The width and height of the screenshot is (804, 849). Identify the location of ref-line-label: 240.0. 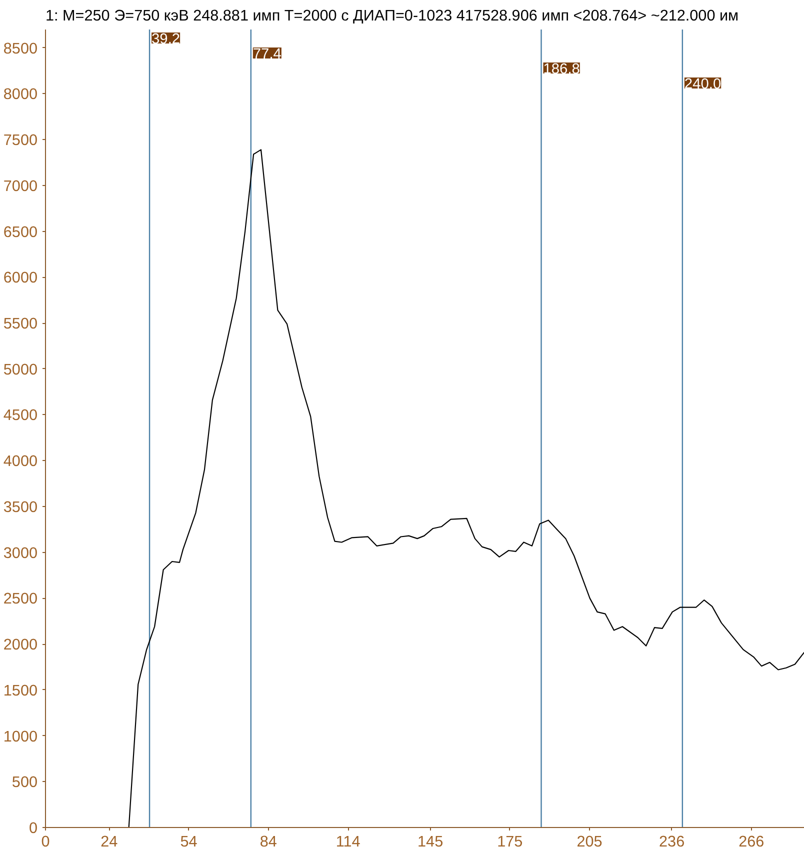
(703, 84).